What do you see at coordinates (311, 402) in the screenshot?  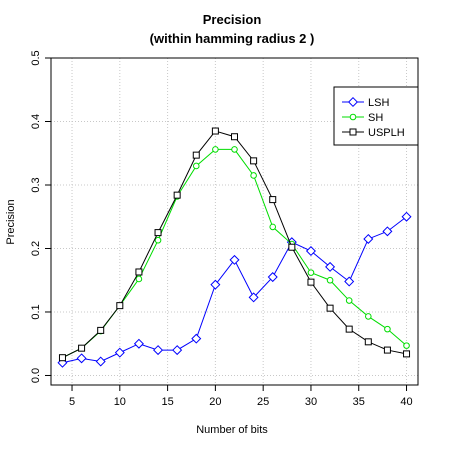 I see `x-tick-label: 30` at bounding box center [311, 402].